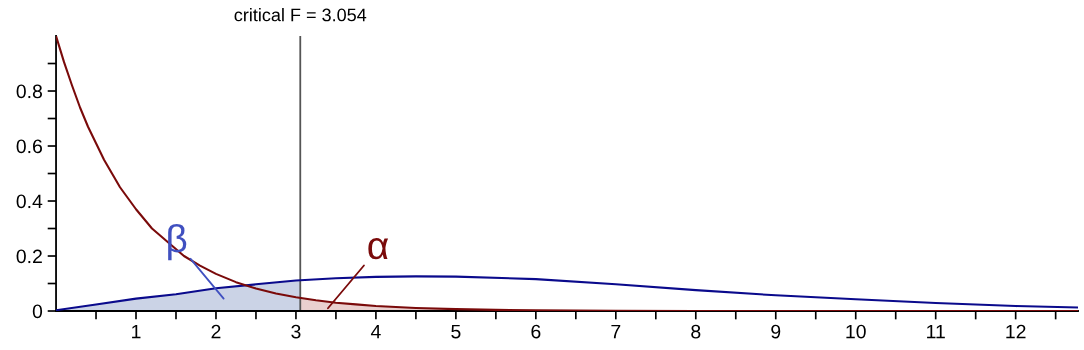 The image size is (1084, 350). Describe the element at coordinates (696, 331) in the screenshot. I see `x-tick-label: 8` at that location.